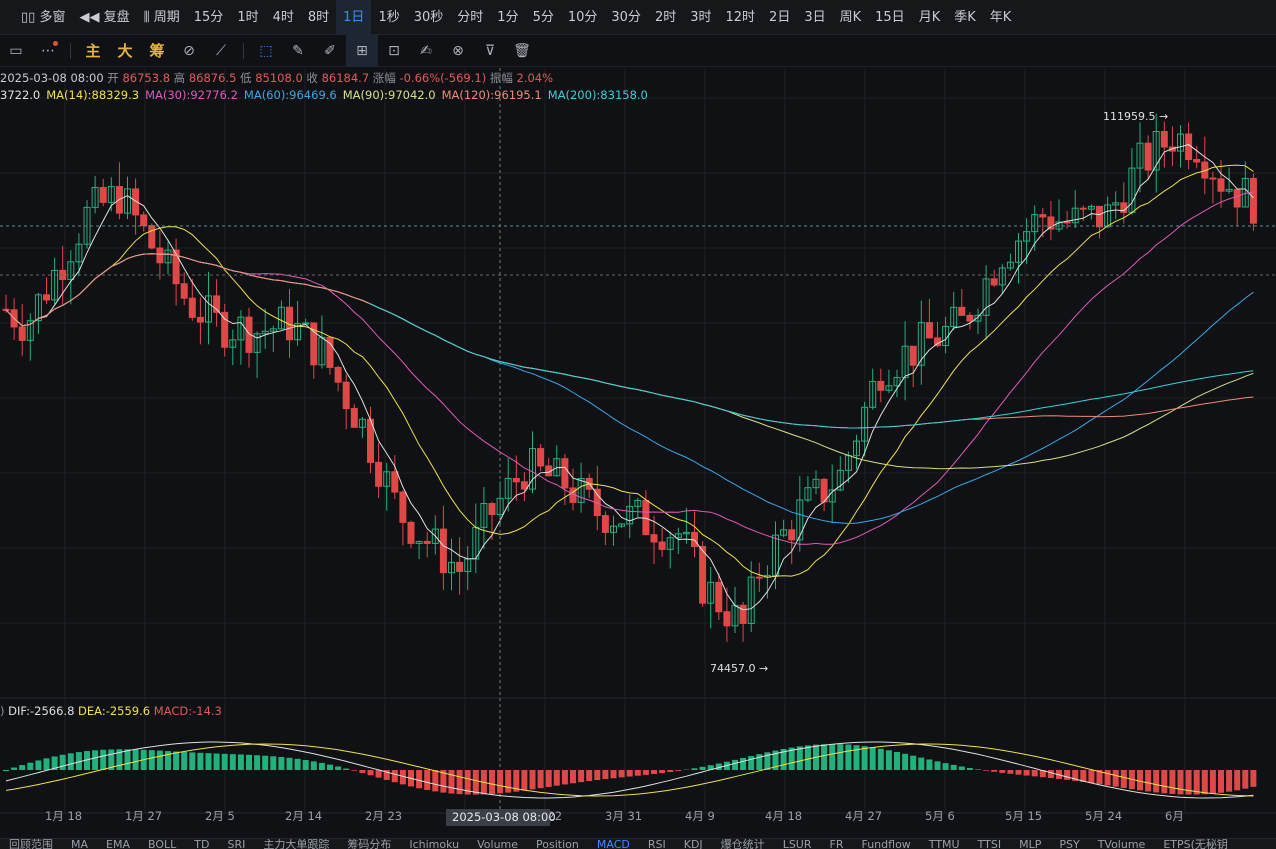 The image size is (1276, 849). What do you see at coordinates (369, 843) in the screenshot?
I see `indicator-tab: 筹码分布` at bounding box center [369, 843].